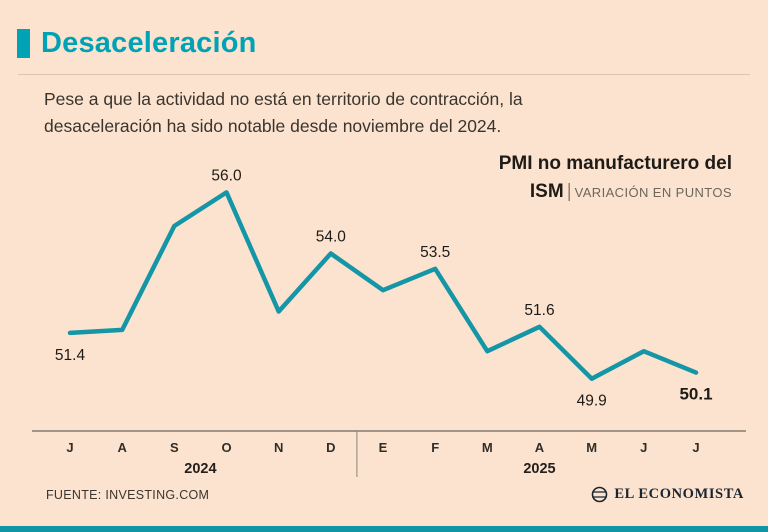 The width and height of the screenshot is (768, 532). What do you see at coordinates (435, 447) in the screenshot?
I see `x-tick-label: F` at bounding box center [435, 447].